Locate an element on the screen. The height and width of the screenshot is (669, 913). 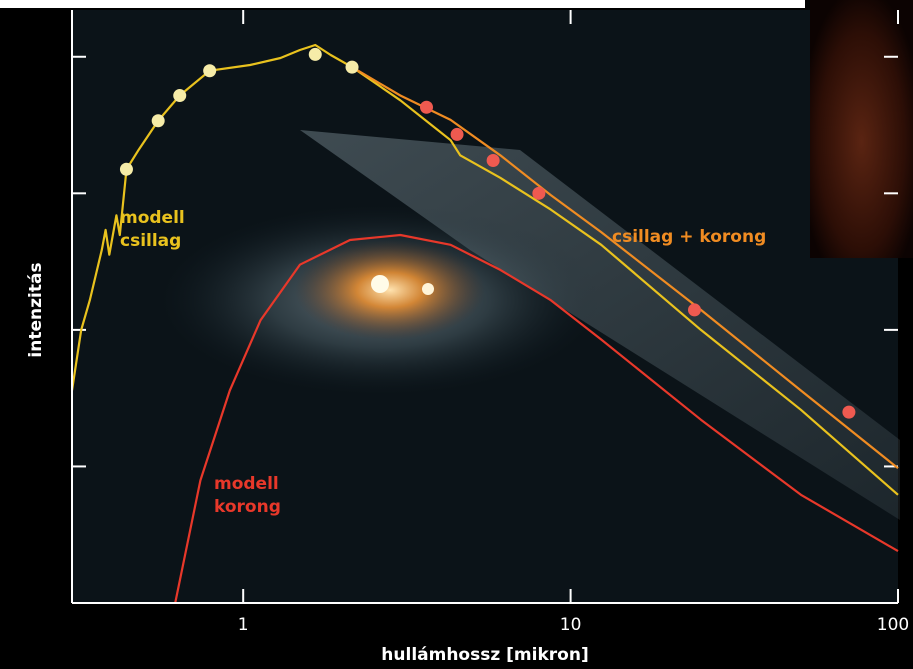
top-strip is located at coordinates (402, 4).